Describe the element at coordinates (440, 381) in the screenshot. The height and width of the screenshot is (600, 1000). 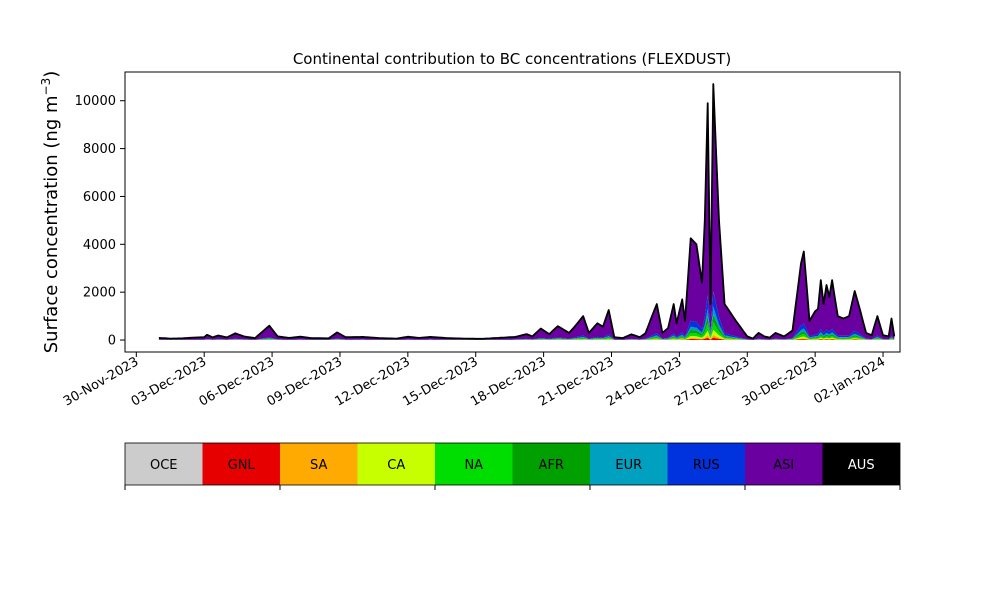
I see `x-tick-label: 15-Dec-2023` at that location.